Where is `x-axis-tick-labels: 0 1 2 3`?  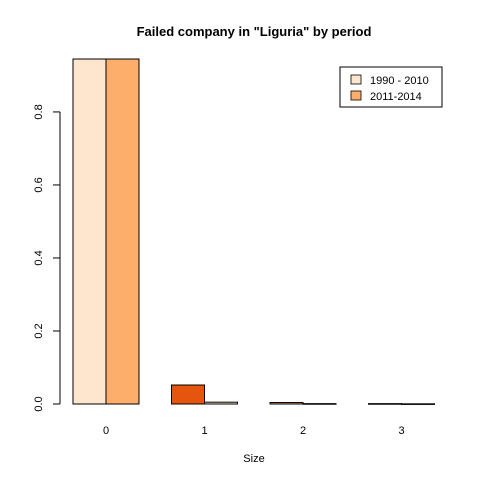
x-axis-tick-labels: 0 1 2 3 is located at coordinates (254, 431).